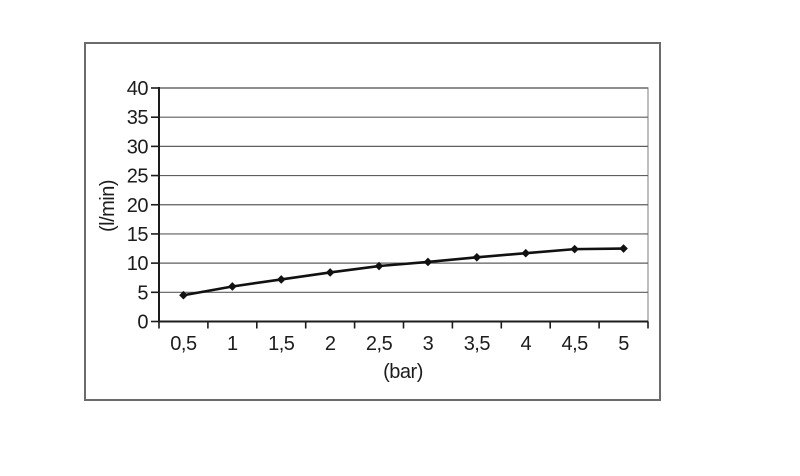 This screenshot has height=476, width=800. What do you see at coordinates (138, 264) in the screenshot?
I see `y-tick-label: 10` at bounding box center [138, 264].